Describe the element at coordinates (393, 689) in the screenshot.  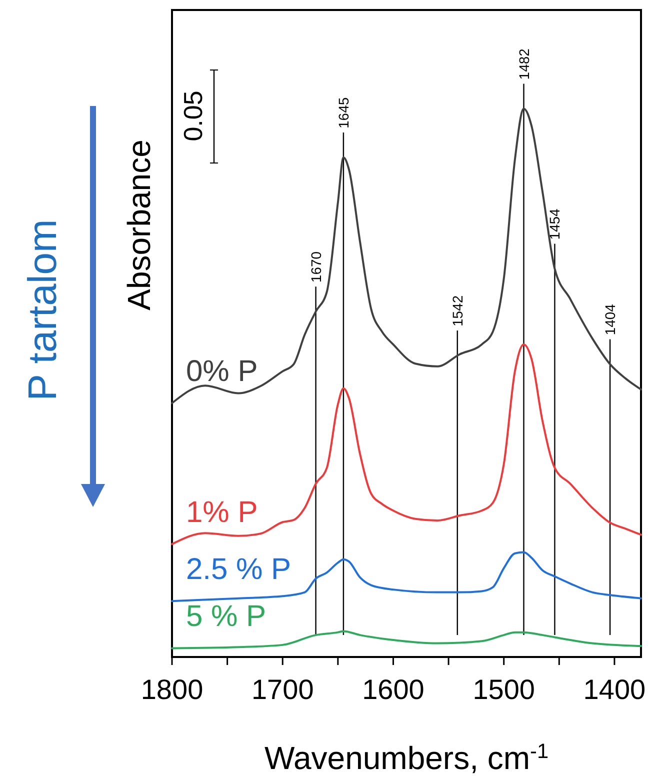
I see `x-tick-label: 1600` at that location.